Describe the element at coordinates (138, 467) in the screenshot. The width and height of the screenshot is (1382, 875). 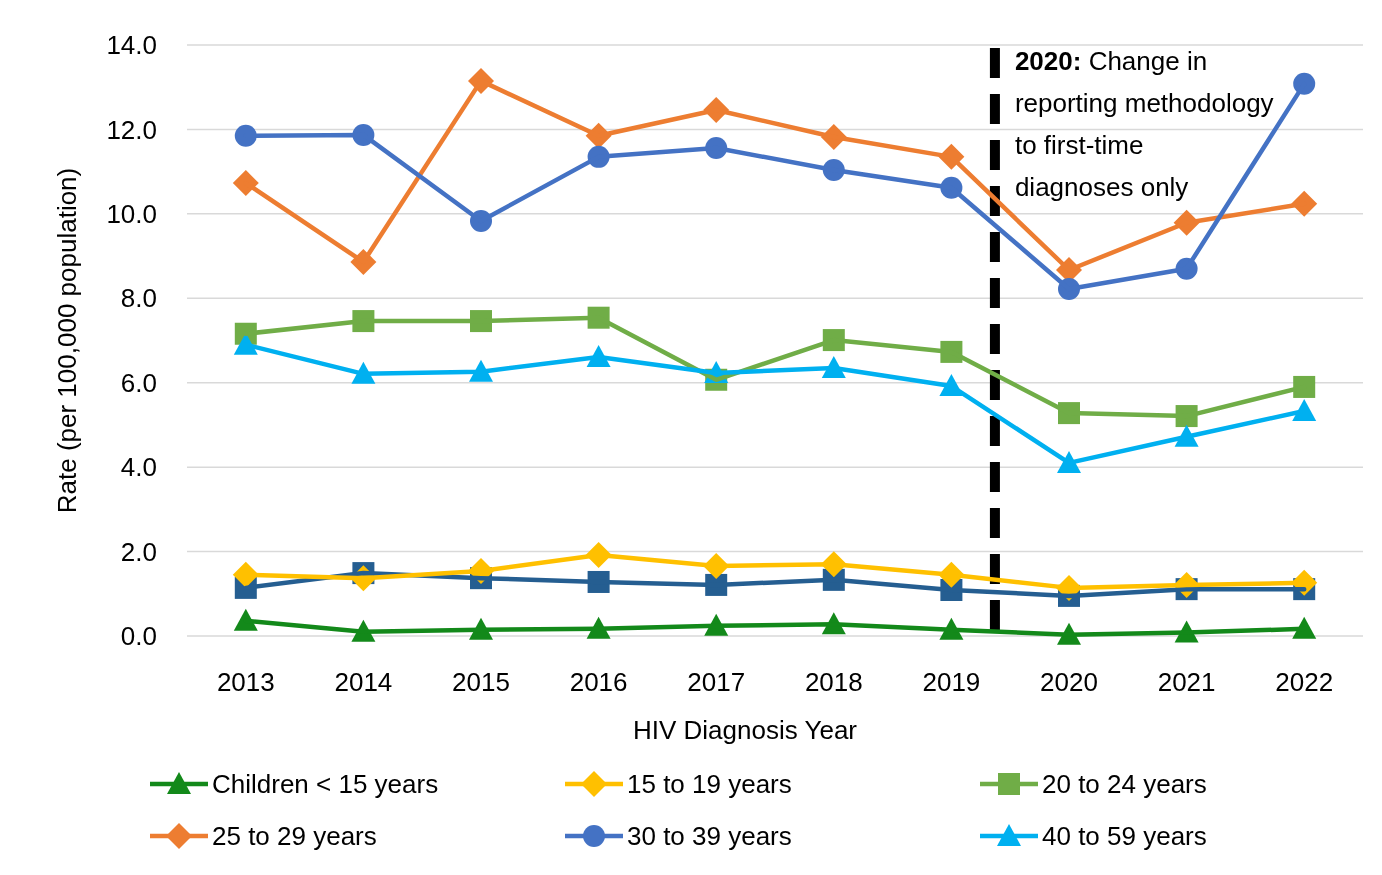
I see `y-tick-label: 4.0` at that location.